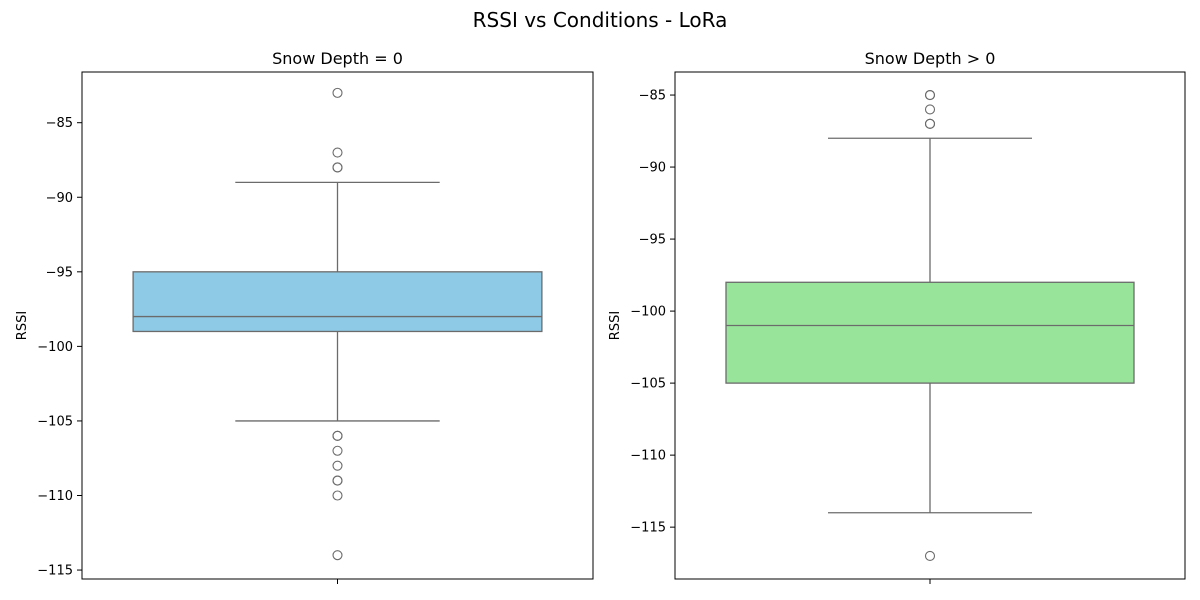  I want to click on subplot-title: Snow Depth = 0, so click(337, 58).